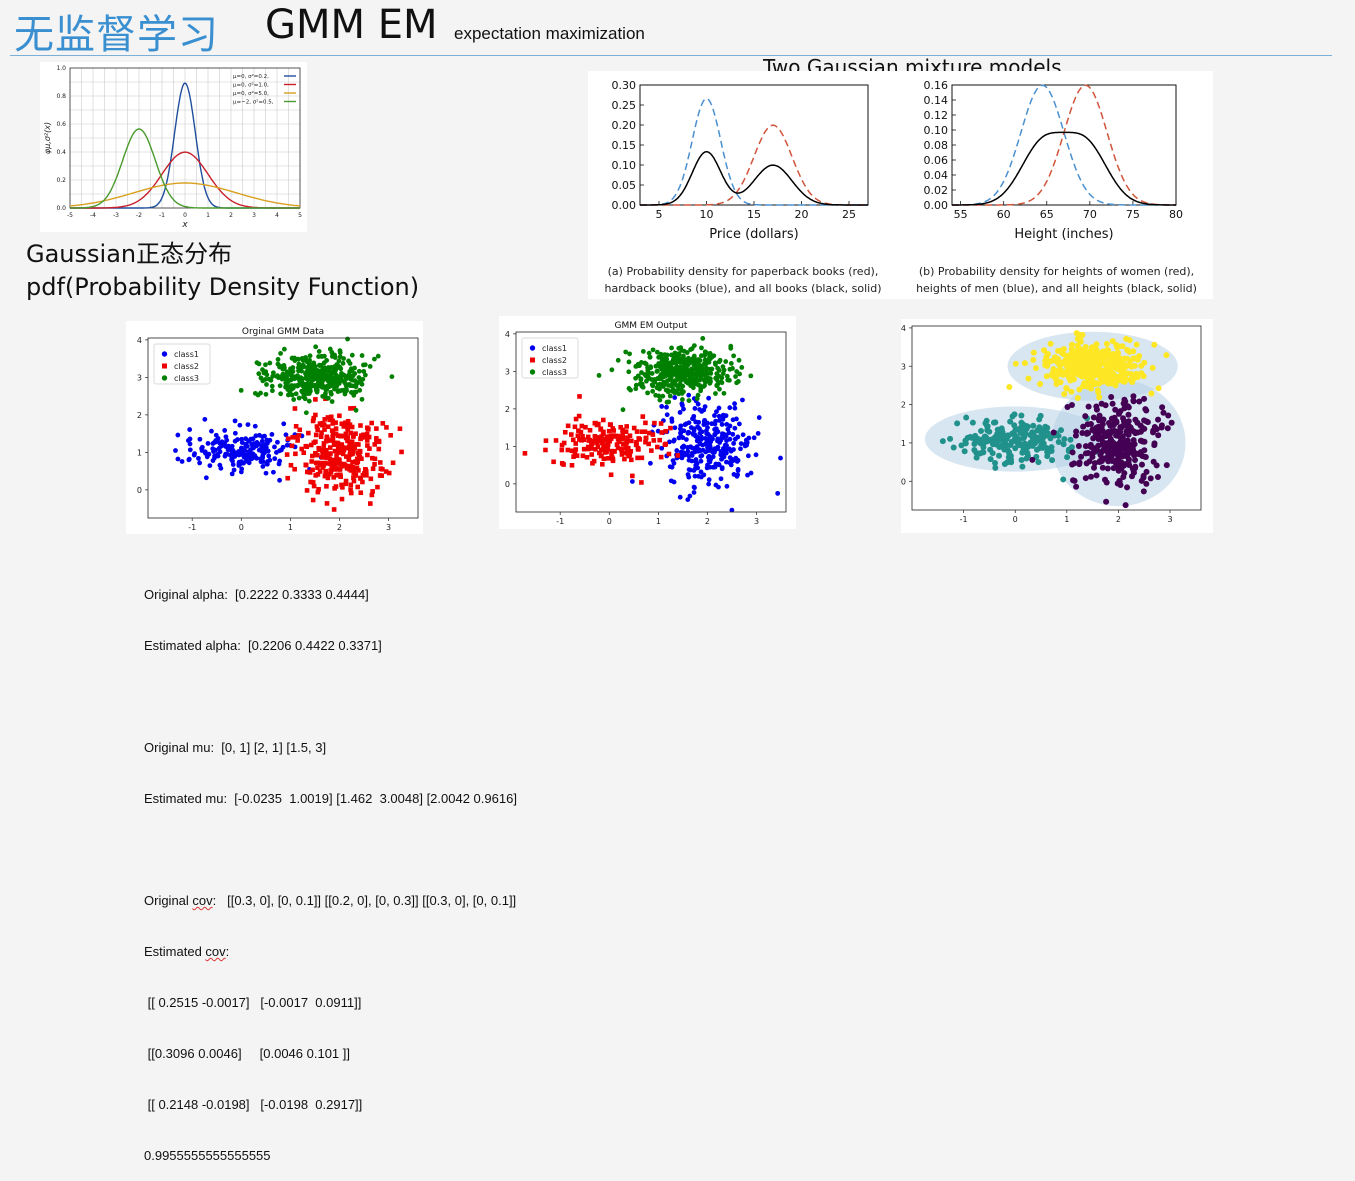 This screenshot has height=1181, width=1355. What do you see at coordinates (186, 378) in the screenshot?
I see `legend-label: class3` at bounding box center [186, 378].